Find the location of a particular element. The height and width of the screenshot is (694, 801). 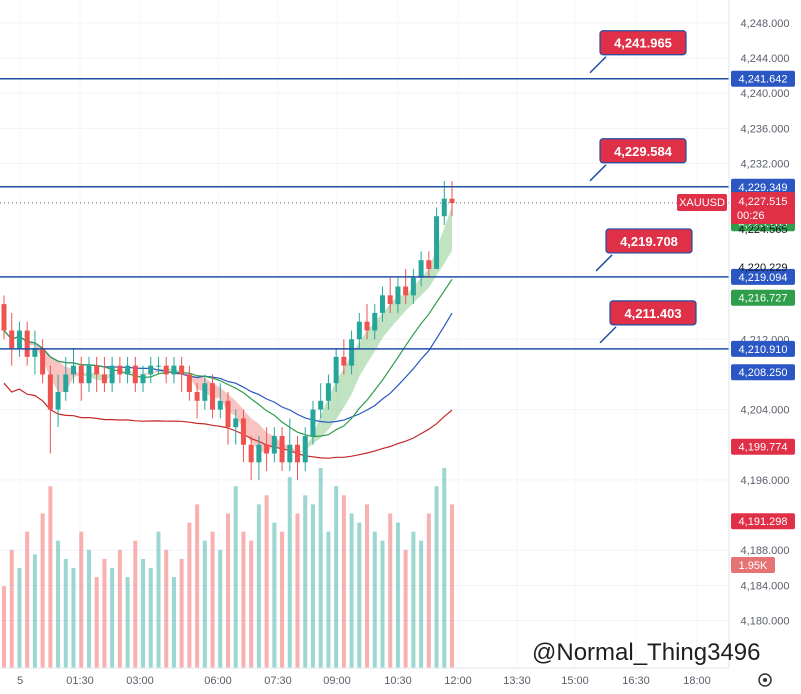

level-axis-tag is located at coordinates (763, 186).